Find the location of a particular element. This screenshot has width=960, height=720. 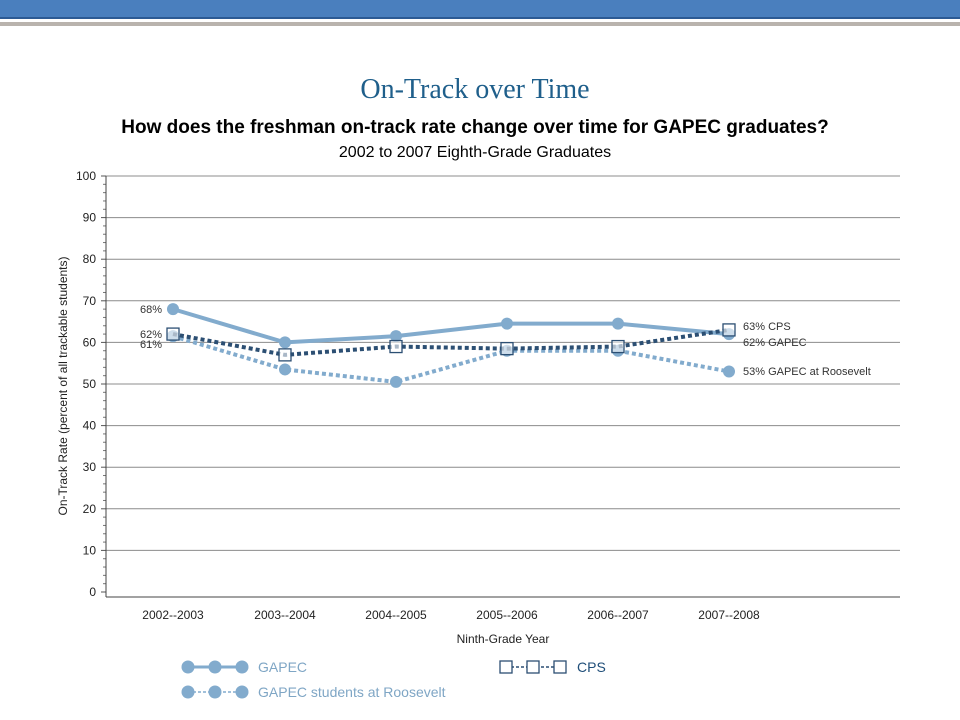

legend-label-gapec: GAPEC is located at coordinates (282, 667).